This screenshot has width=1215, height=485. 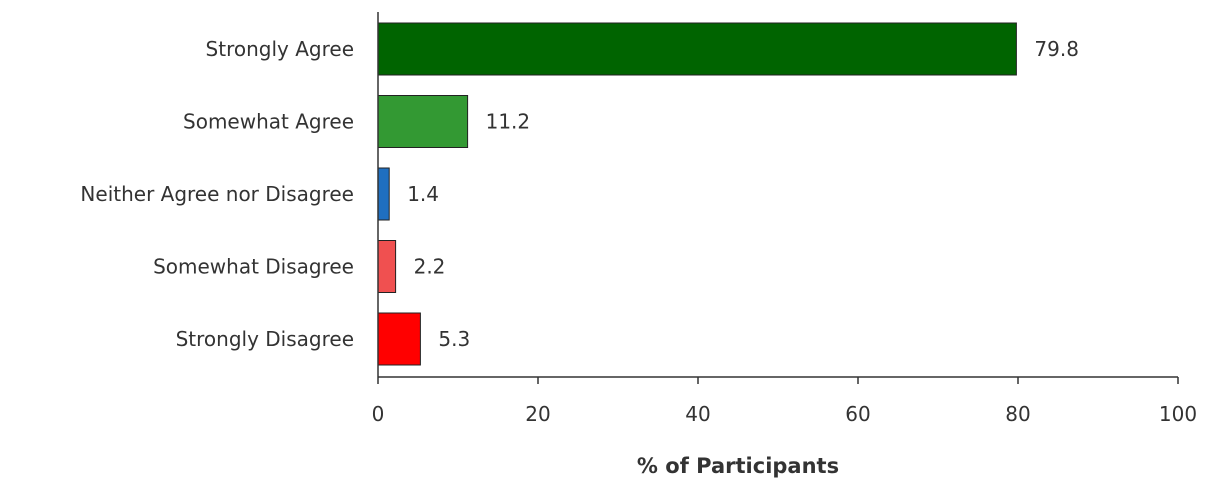 What do you see at coordinates (857, 414) in the screenshot?
I see `x-tick-label-60: 60` at bounding box center [857, 414].